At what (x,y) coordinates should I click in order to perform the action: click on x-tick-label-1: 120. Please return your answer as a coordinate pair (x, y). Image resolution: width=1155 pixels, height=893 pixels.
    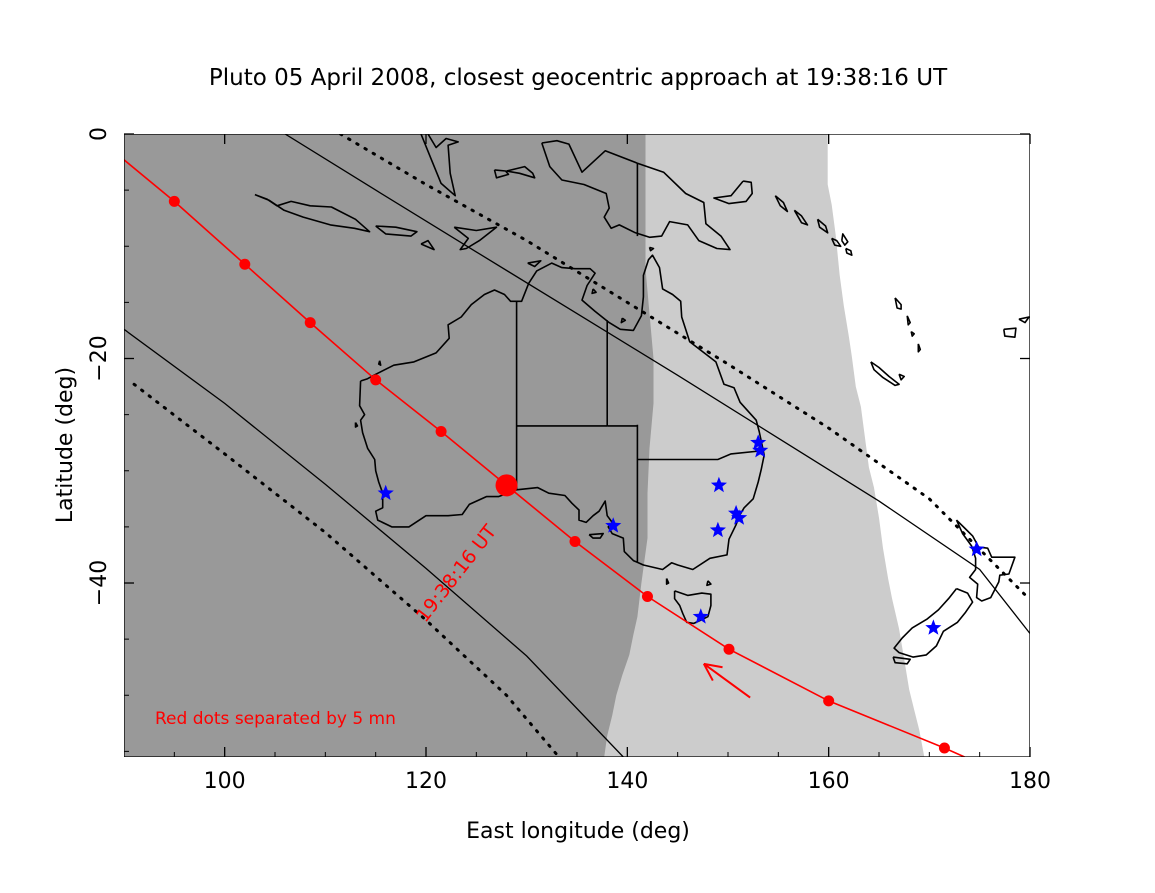
    Looking at the image, I should click on (426, 781).